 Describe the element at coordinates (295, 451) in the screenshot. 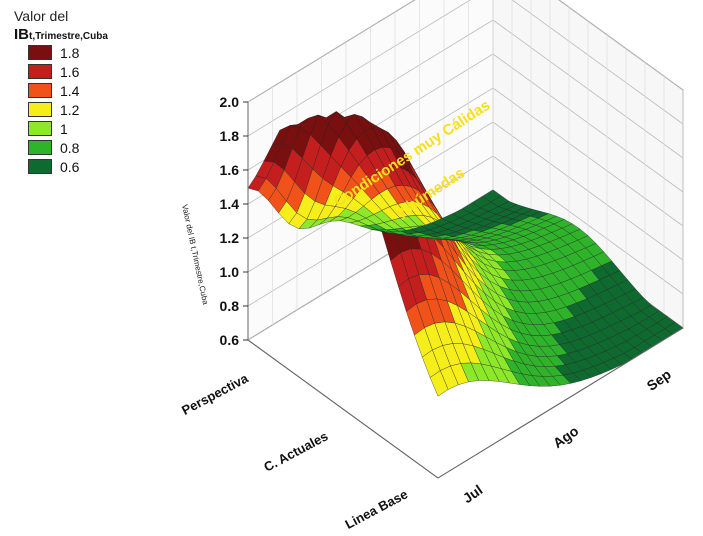

I see `y-tick-label: C. Actuales` at that location.